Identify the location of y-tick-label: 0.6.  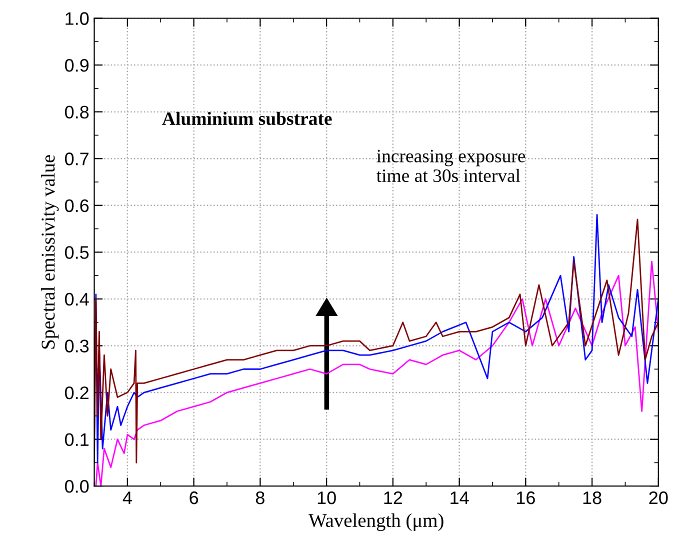
(77, 205).